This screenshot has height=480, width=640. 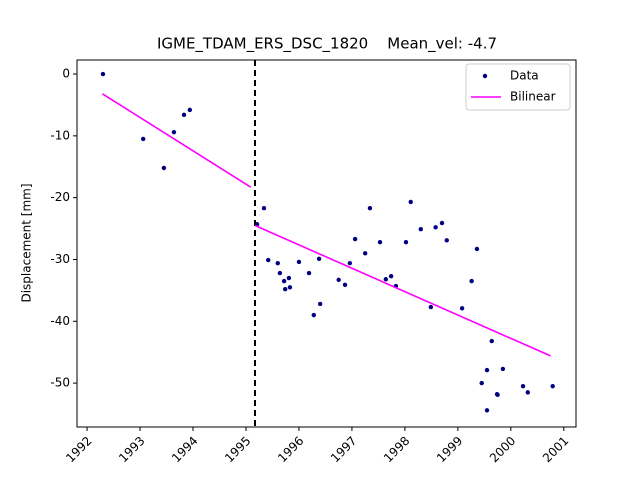 What do you see at coordinates (60, 135) in the screenshot?
I see `y-tick-label: -10` at bounding box center [60, 135].